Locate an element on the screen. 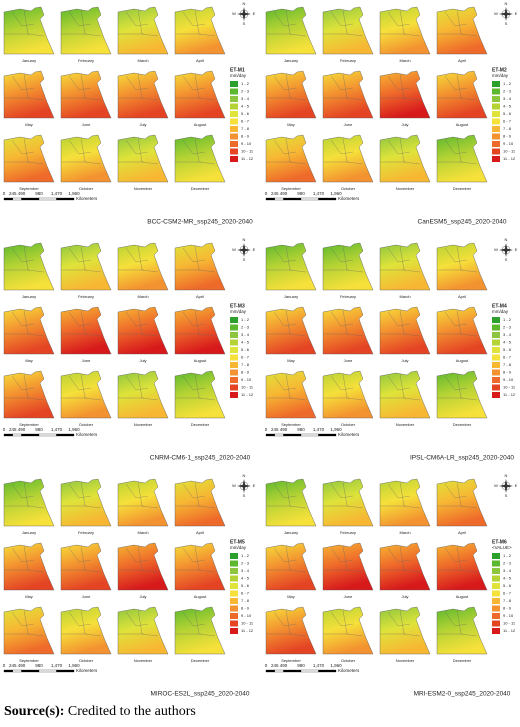 This screenshot has height=727, width=520. legend-unit: mm/day is located at coordinates (238, 75).